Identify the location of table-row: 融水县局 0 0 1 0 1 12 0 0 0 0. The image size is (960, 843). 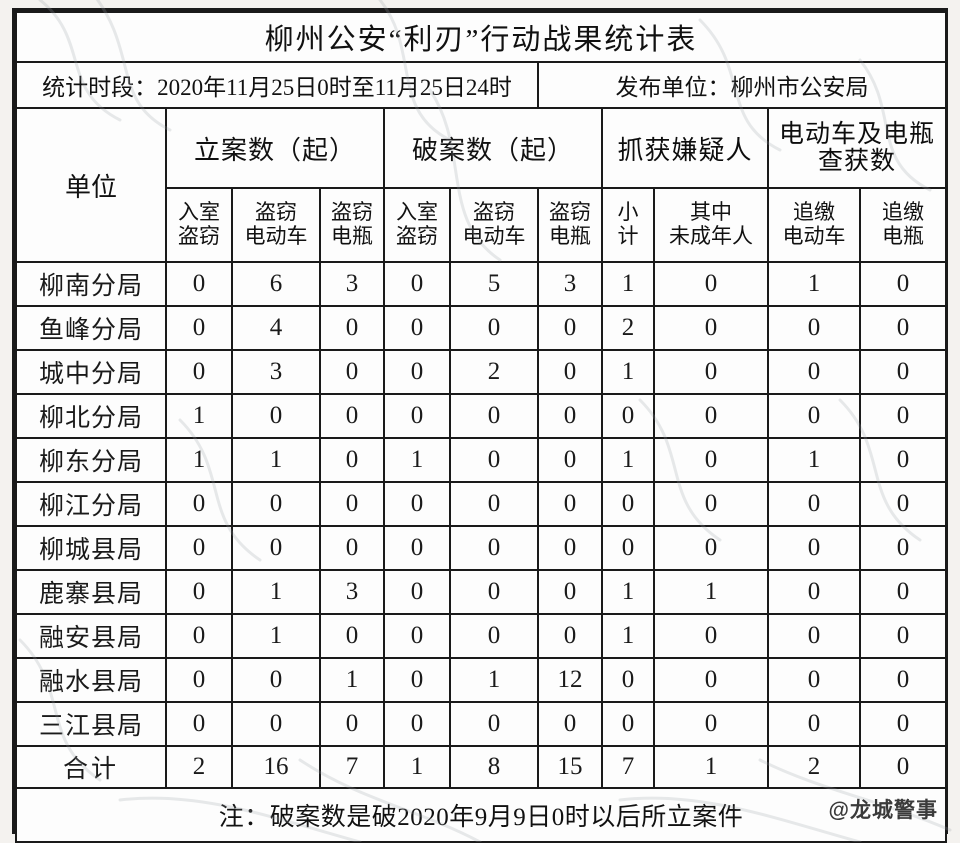
(481, 680).